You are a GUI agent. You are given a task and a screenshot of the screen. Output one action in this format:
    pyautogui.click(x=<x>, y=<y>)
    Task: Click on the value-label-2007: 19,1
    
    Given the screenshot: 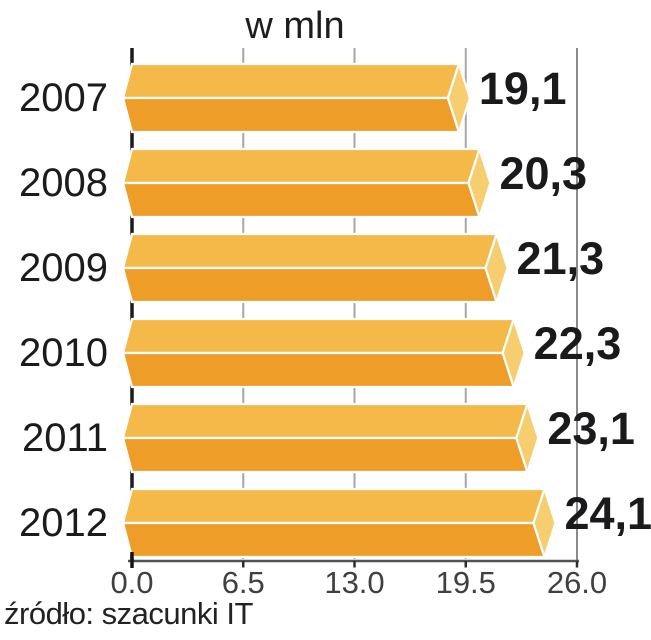 What is the action you would take?
    pyautogui.click(x=522, y=88)
    